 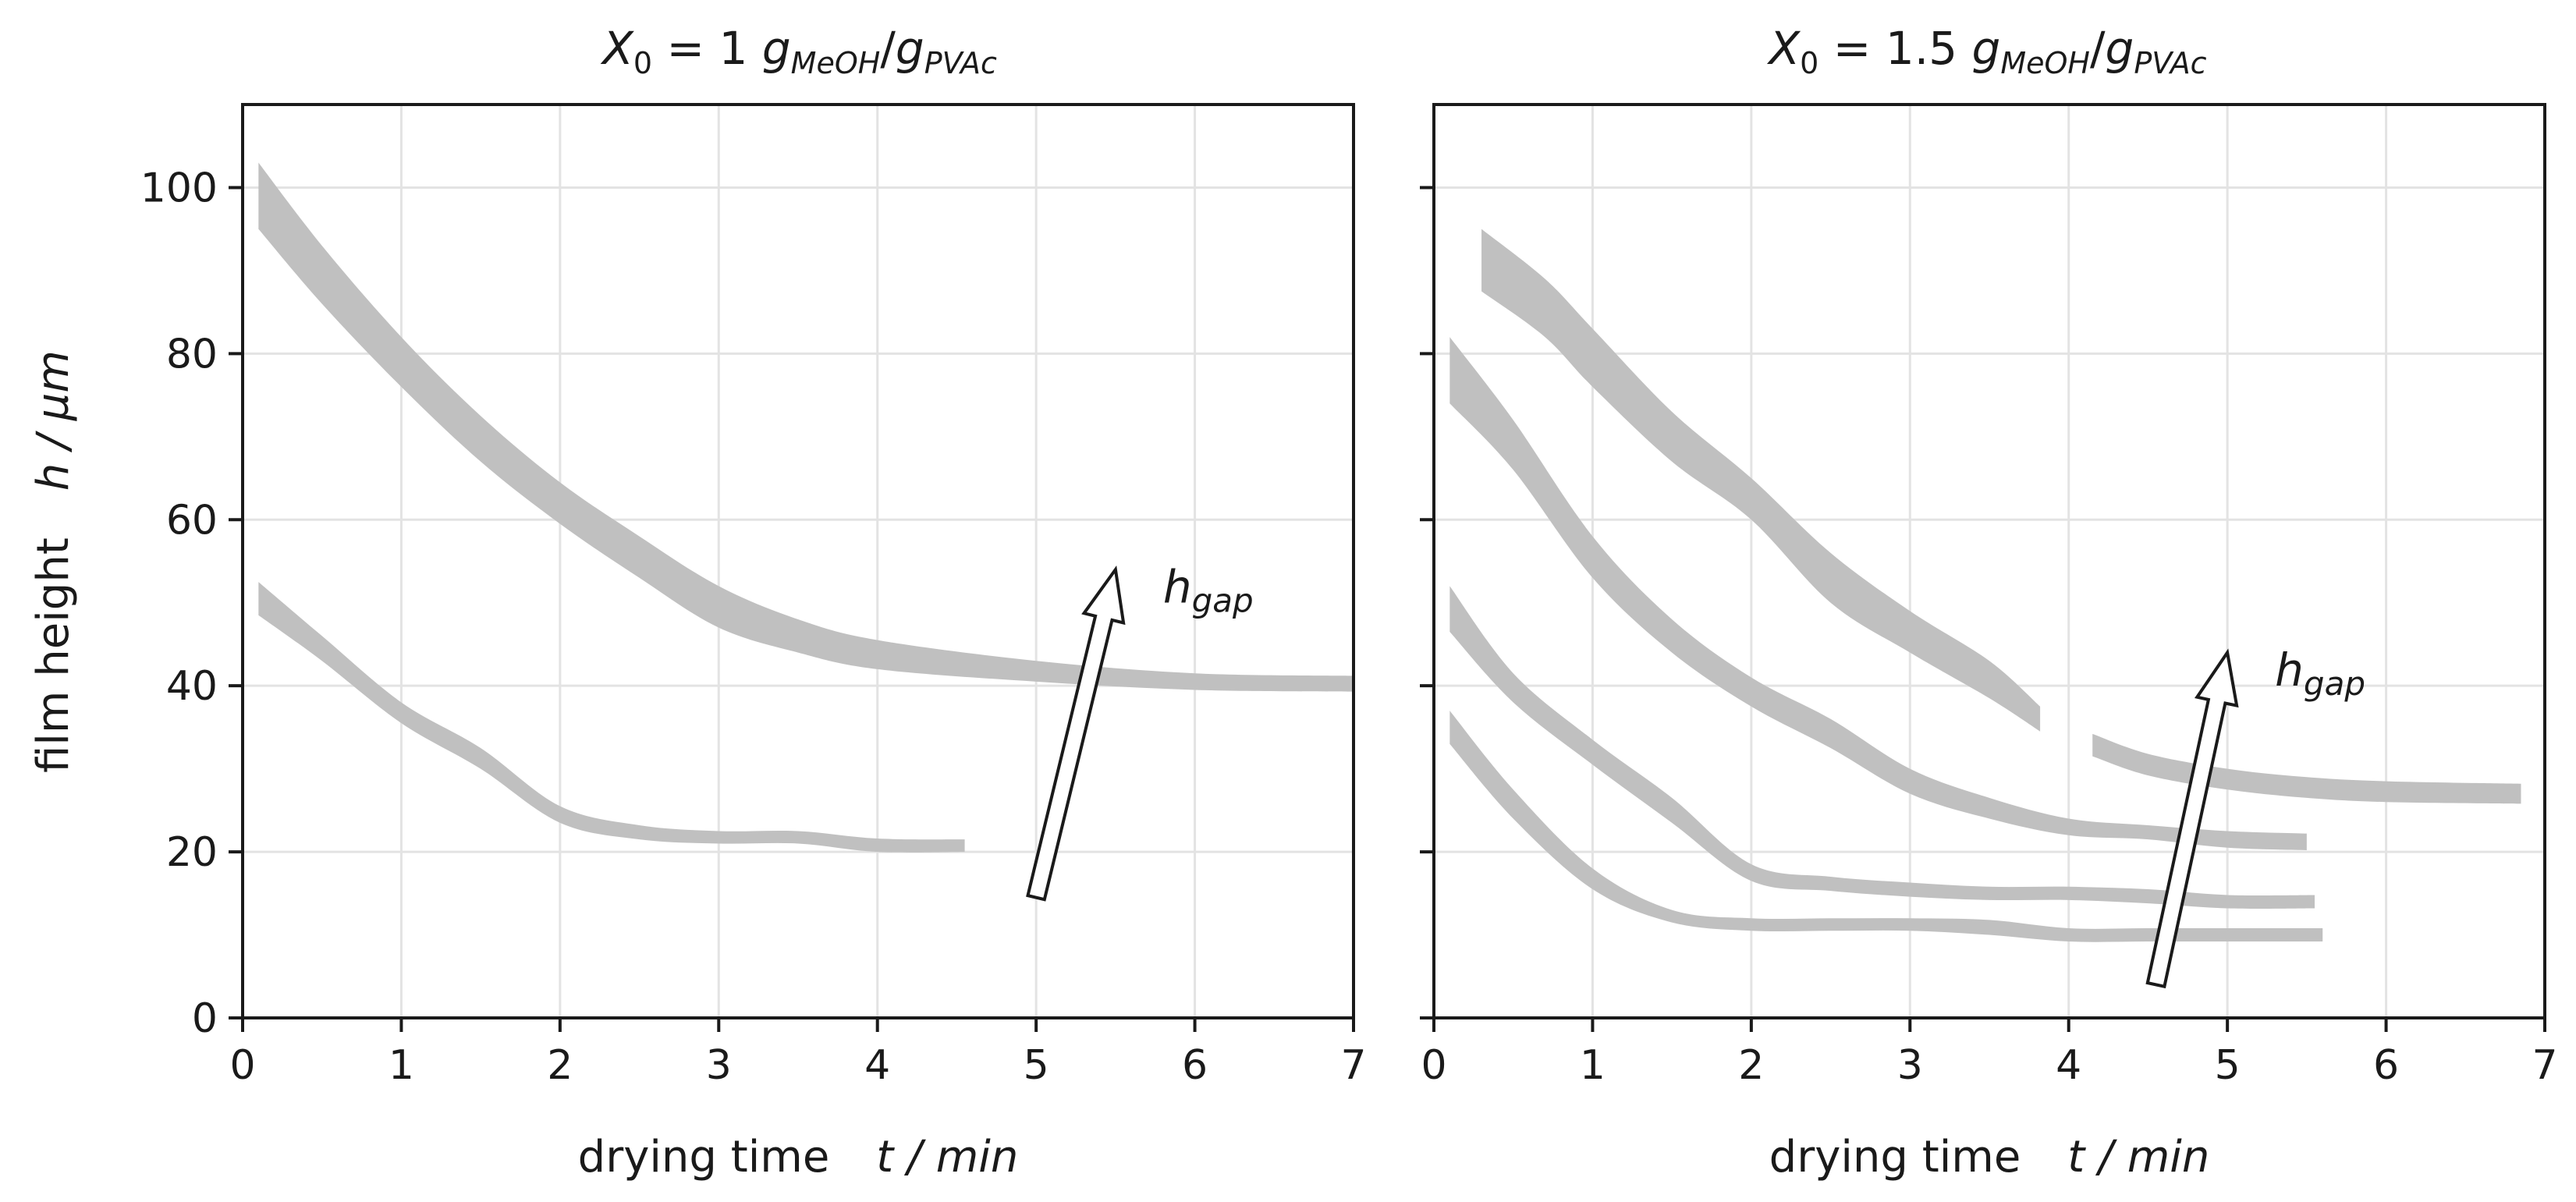 I want to click on y-tick-label: 60, so click(x=192, y=520).